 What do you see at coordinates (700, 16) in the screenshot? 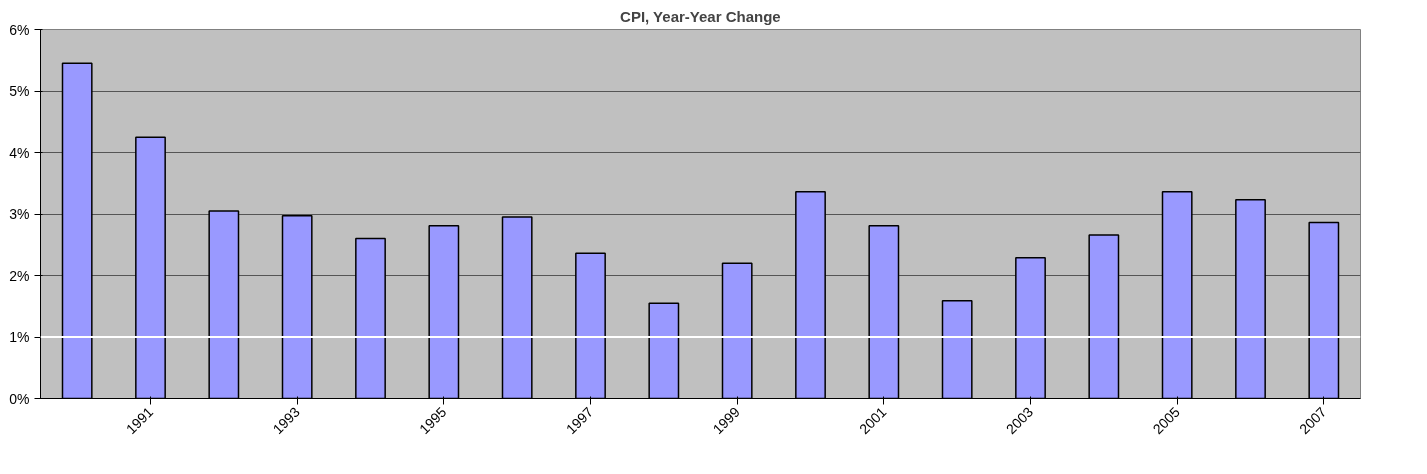
I see `chart-title: CPI, Year-Year Change` at bounding box center [700, 16].